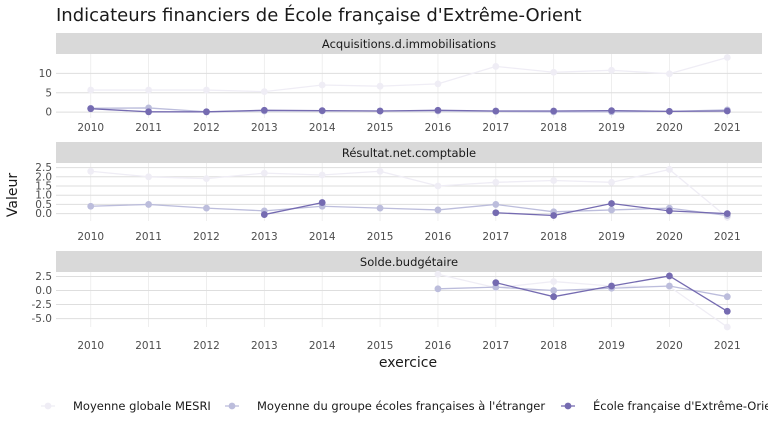  What do you see at coordinates (43, 214) in the screenshot?
I see `y-tick-label: 0.0` at bounding box center [43, 214].